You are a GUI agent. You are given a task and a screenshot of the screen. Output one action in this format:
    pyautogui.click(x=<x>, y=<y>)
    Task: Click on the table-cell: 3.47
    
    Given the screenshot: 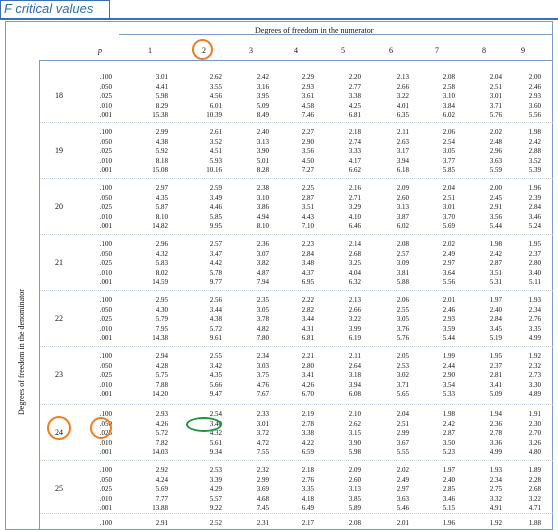 What is the action you would take?
    pyautogui.click(x=215, y=253)
    